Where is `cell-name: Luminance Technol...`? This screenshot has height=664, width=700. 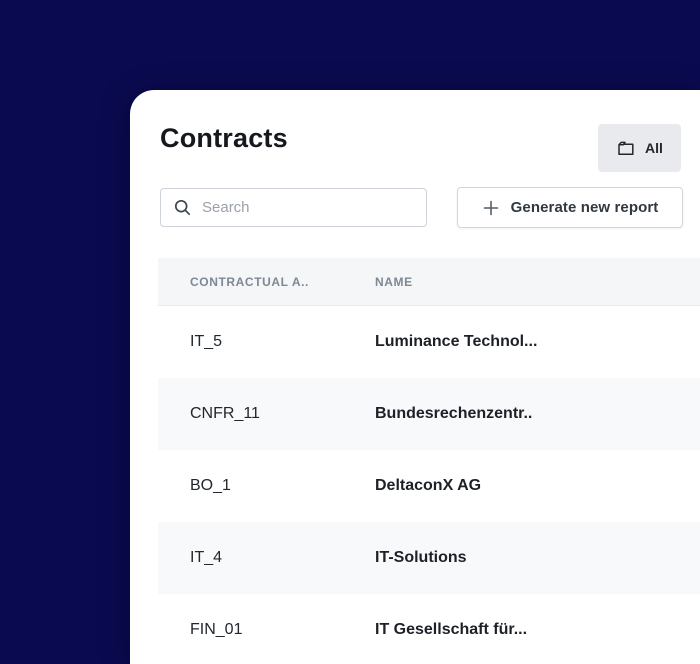
cell-name: Luminance Technol... is located at coordinates (456, 341).